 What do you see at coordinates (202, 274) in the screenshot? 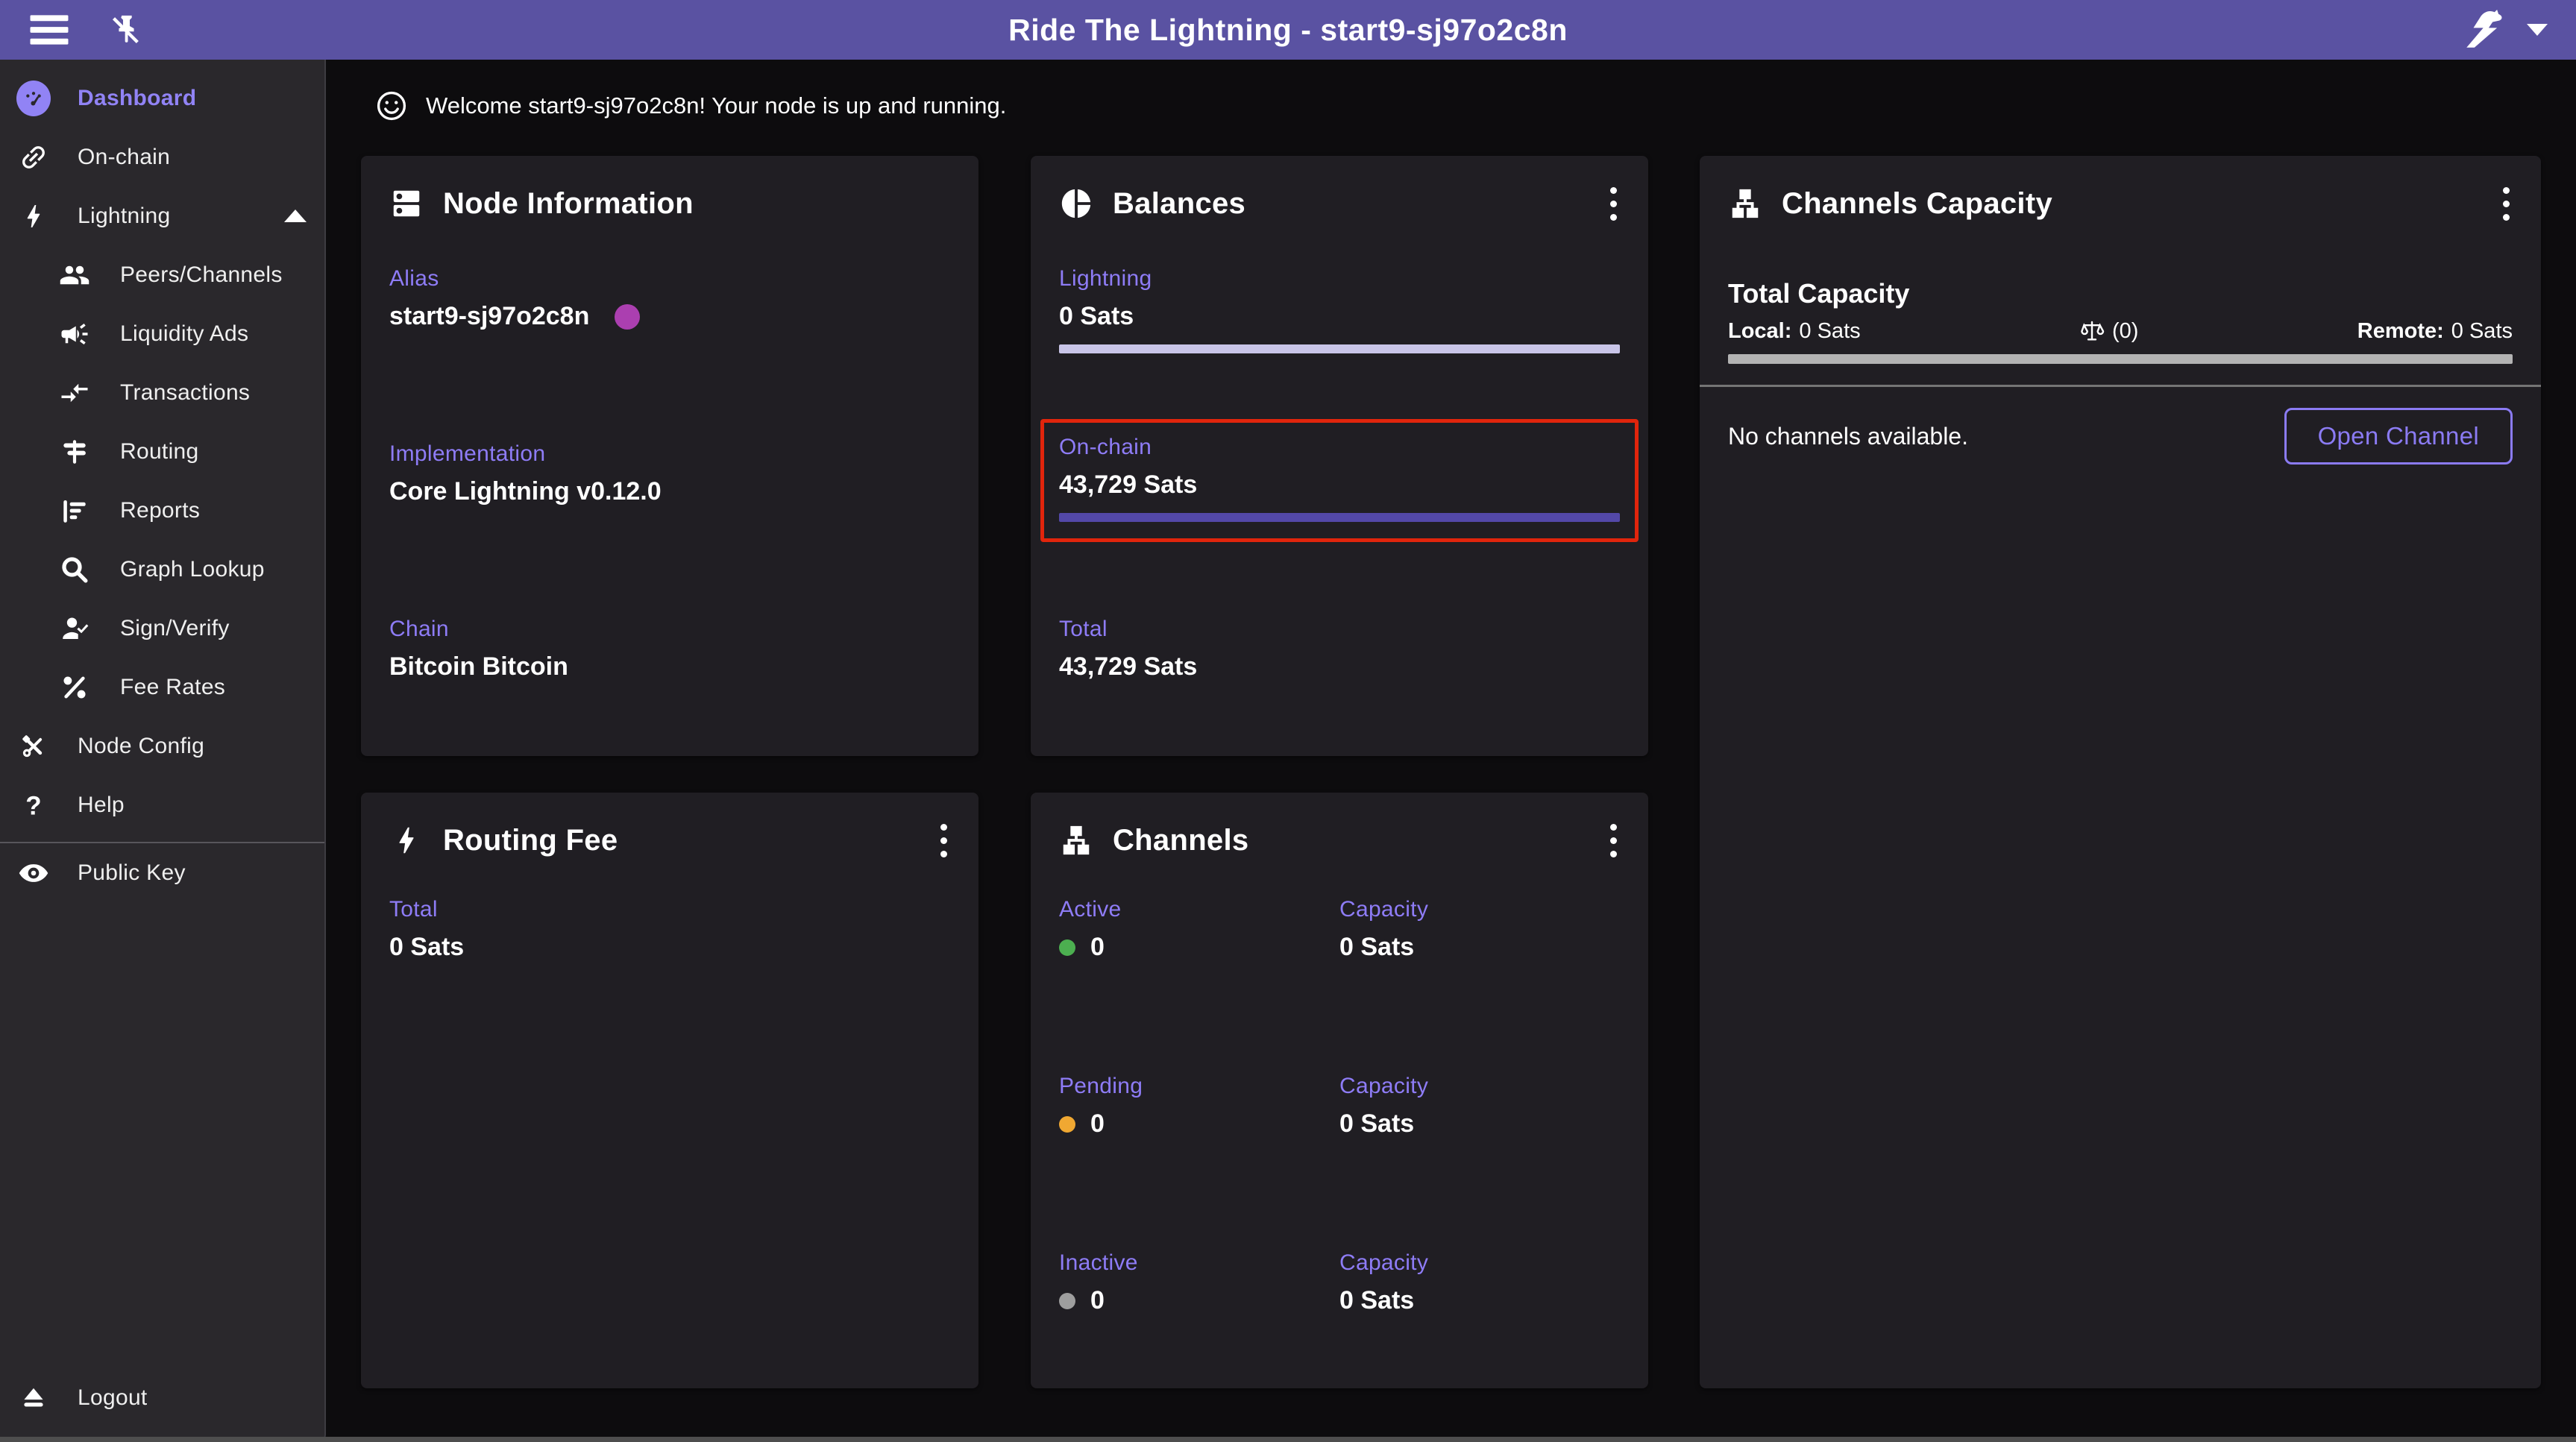
I see `sidebar-item-label: Peers/Channels` at bounding box center [202, 274].